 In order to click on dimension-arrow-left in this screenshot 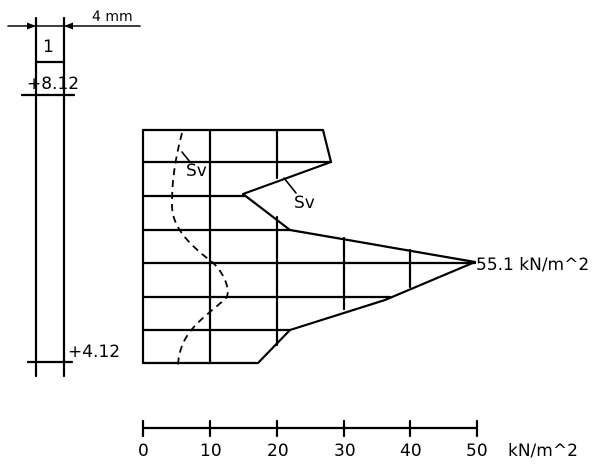, I will do `click(31, 26)`.